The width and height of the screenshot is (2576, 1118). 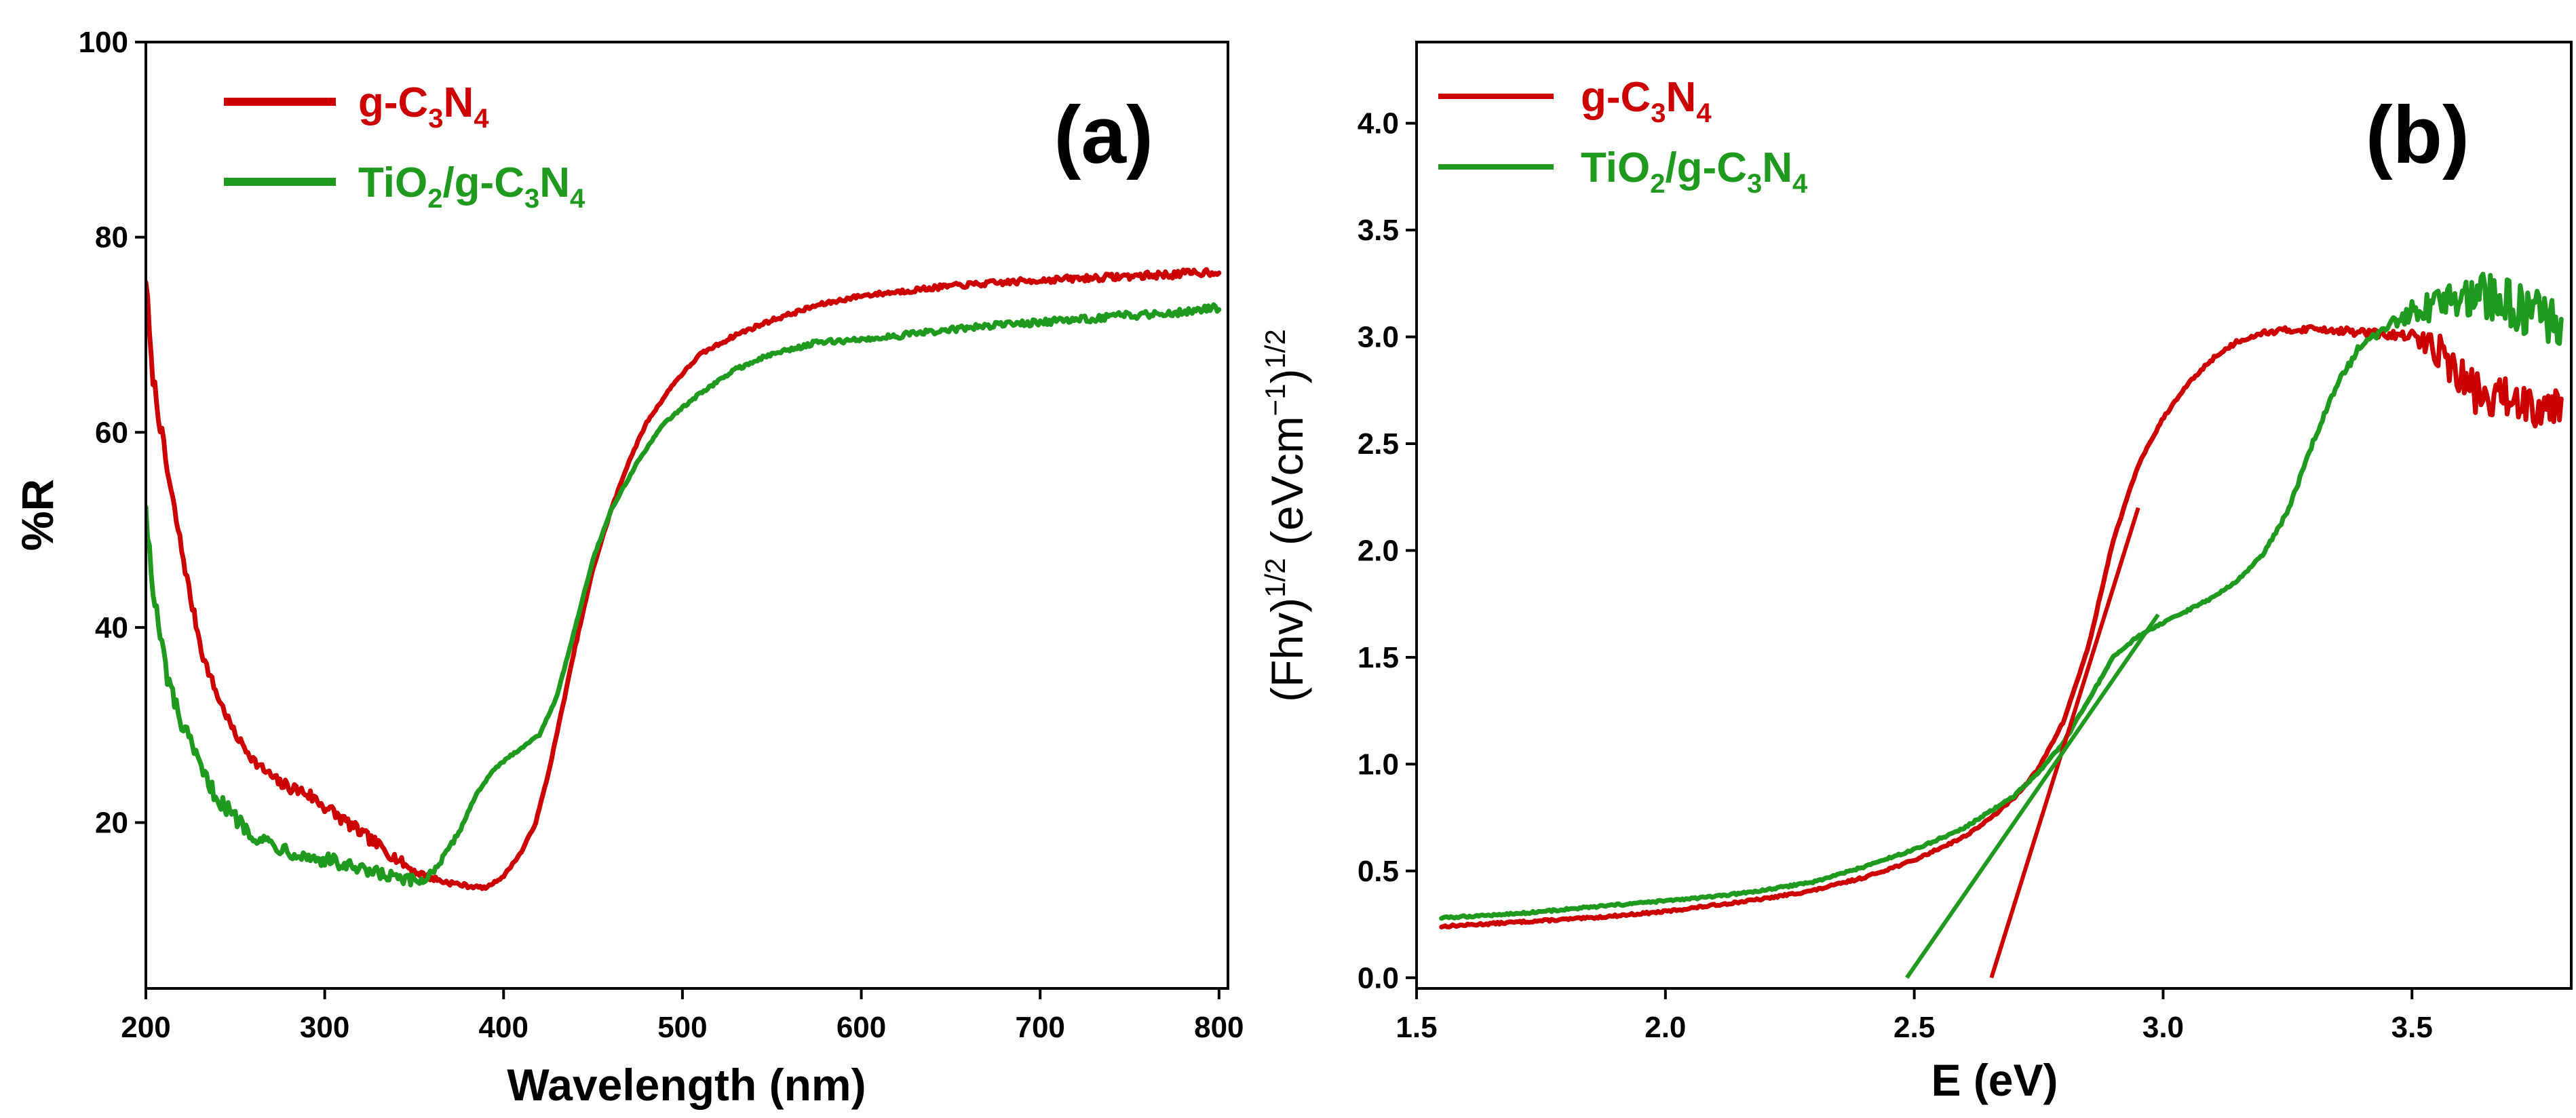 I want to click on panel-a-x-tick-label: 500, so click(x=682, y=1027).